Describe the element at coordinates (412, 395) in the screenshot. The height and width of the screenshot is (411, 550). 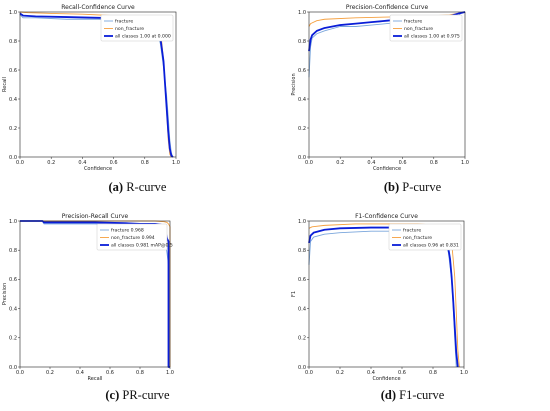
I see `caption-d: (d) F1-curve` at that location.